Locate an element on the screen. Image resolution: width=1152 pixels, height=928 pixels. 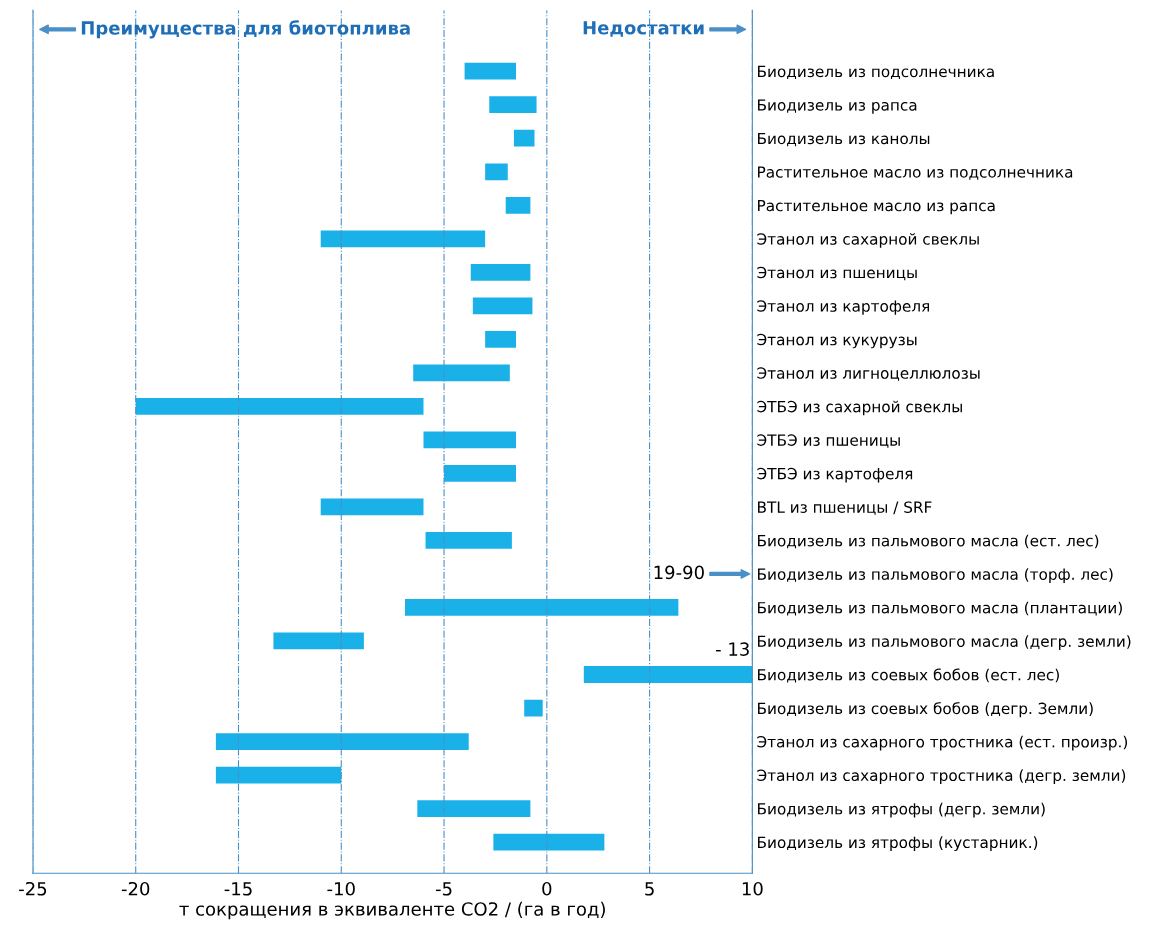
x-tick-label: -20 is located at coordinates (135, 888).